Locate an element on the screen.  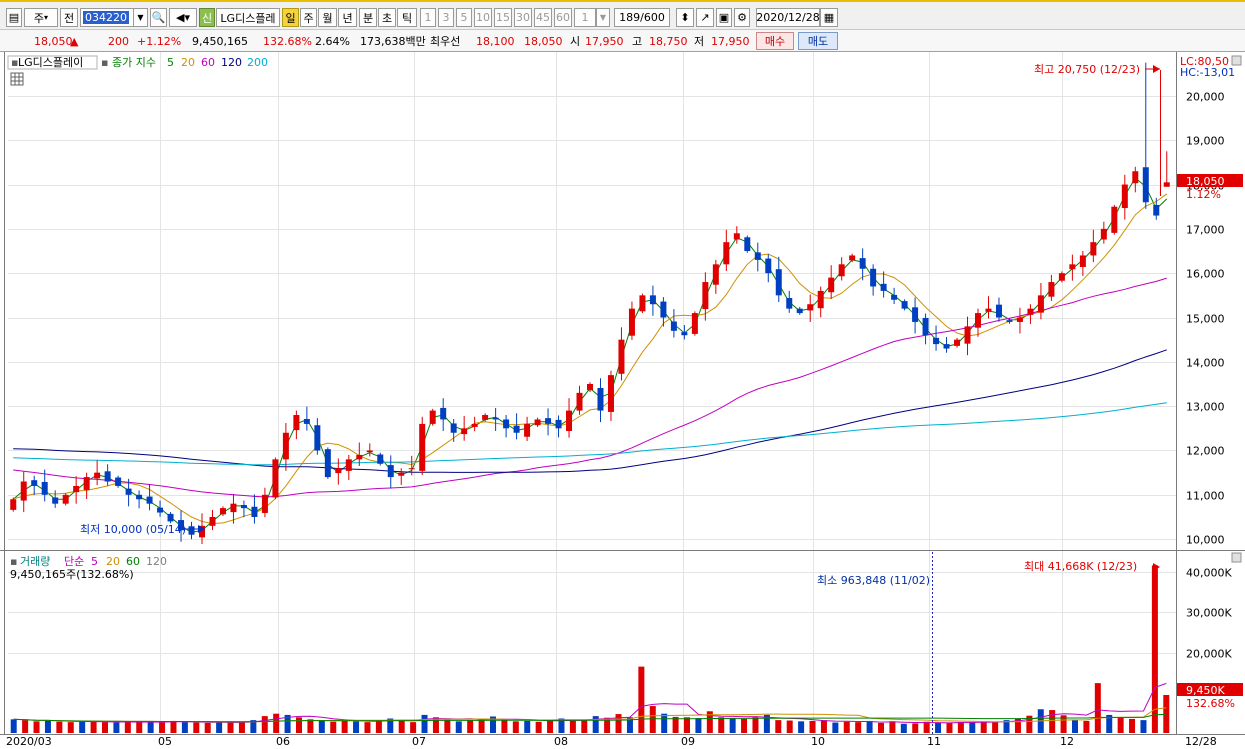
indicator-label-icon: ▪ is located at coordinates (104, 62).